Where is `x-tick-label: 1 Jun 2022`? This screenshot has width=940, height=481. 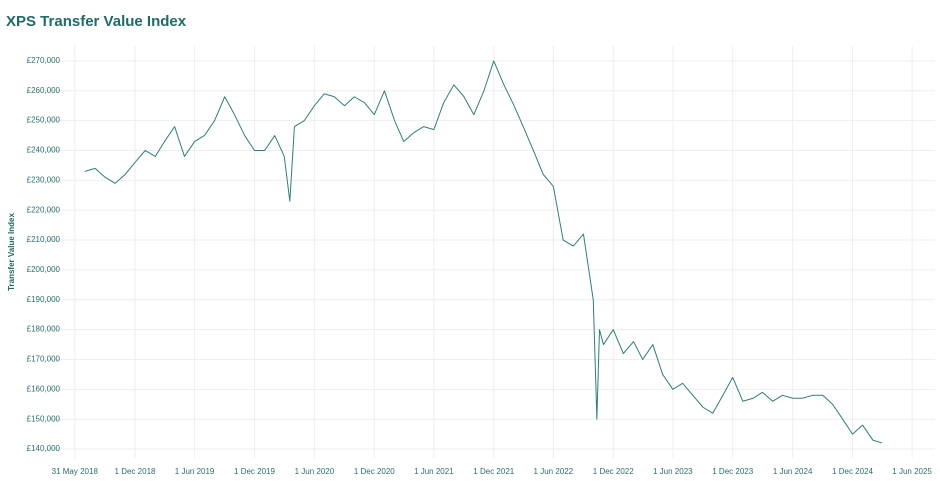 x-tick-label: 1 Jun 2022 is located at coordinates (554, 471).